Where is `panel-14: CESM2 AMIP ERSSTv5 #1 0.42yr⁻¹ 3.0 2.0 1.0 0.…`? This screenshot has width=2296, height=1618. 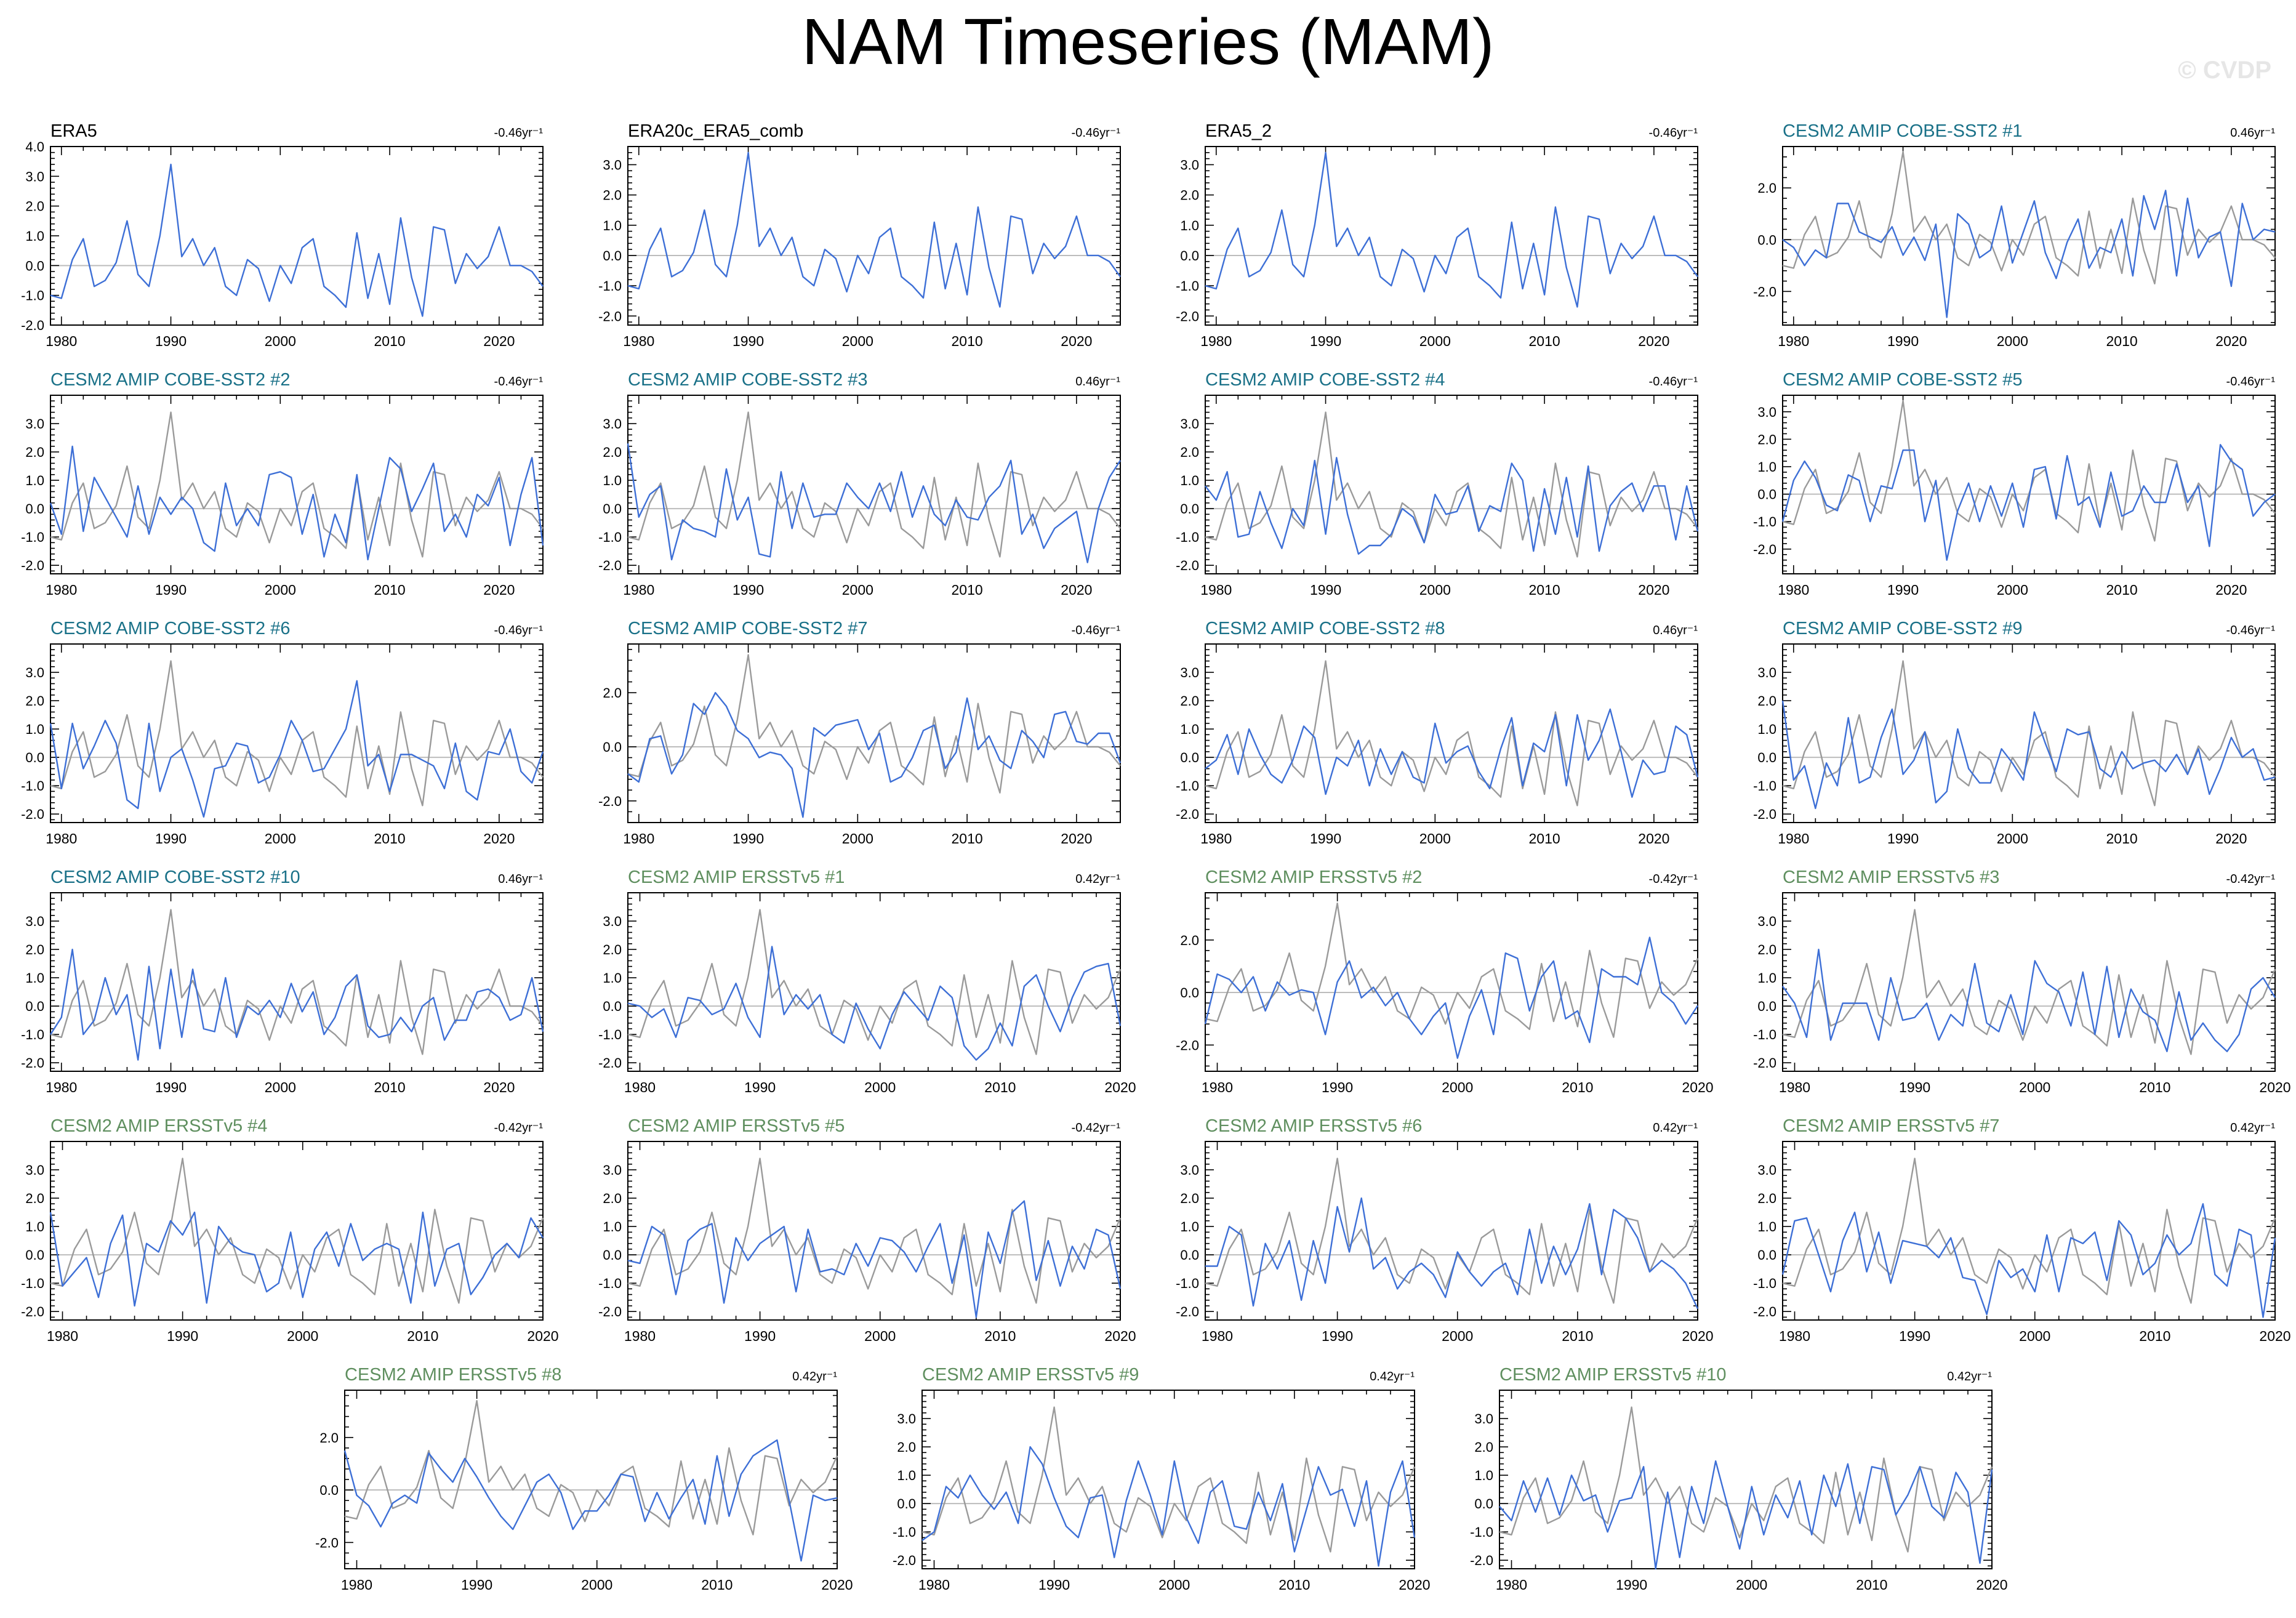 panel-14: CESM2 AMIP ERSSTv5 #1 0.42yr⁻¹ 3.0 2.0 1.0 0.… is located at coordinates (867, 981).